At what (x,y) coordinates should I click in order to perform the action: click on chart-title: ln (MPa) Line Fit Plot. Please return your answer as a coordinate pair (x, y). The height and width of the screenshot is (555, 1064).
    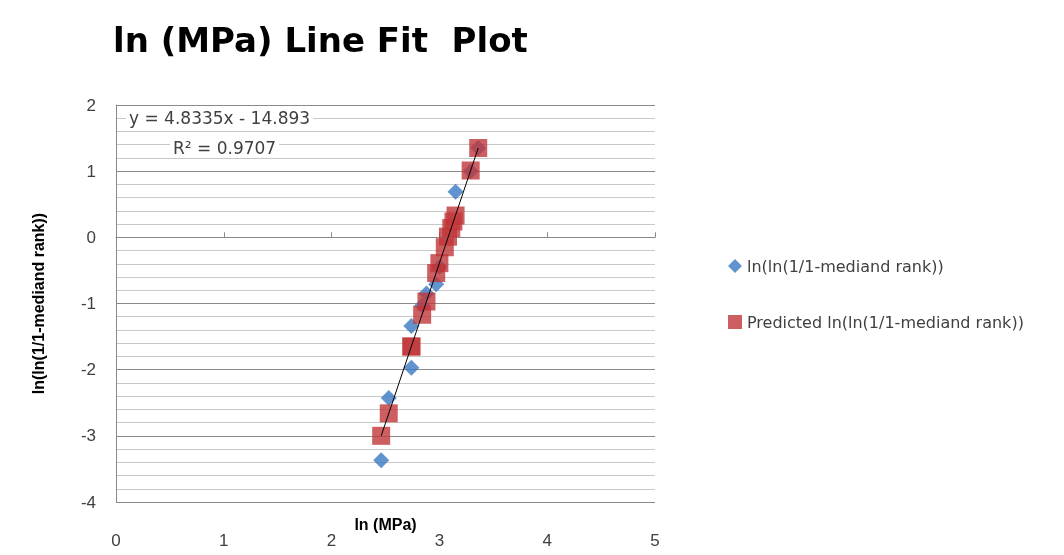
    Looking at the image, I should click on (320, 40).